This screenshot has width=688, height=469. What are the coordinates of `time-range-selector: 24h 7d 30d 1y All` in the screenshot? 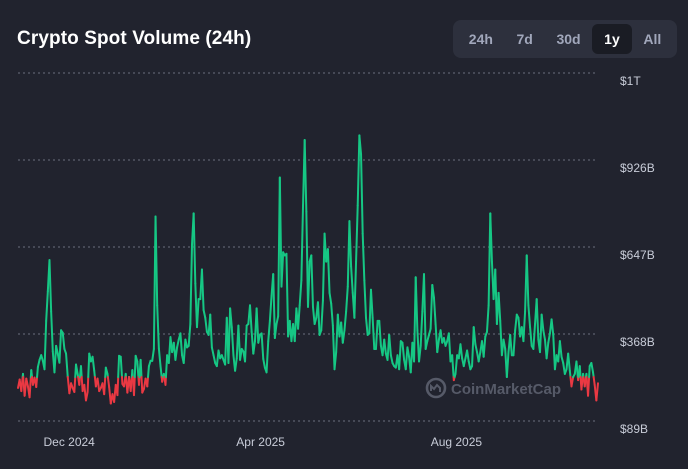 It's located at (565, 39).